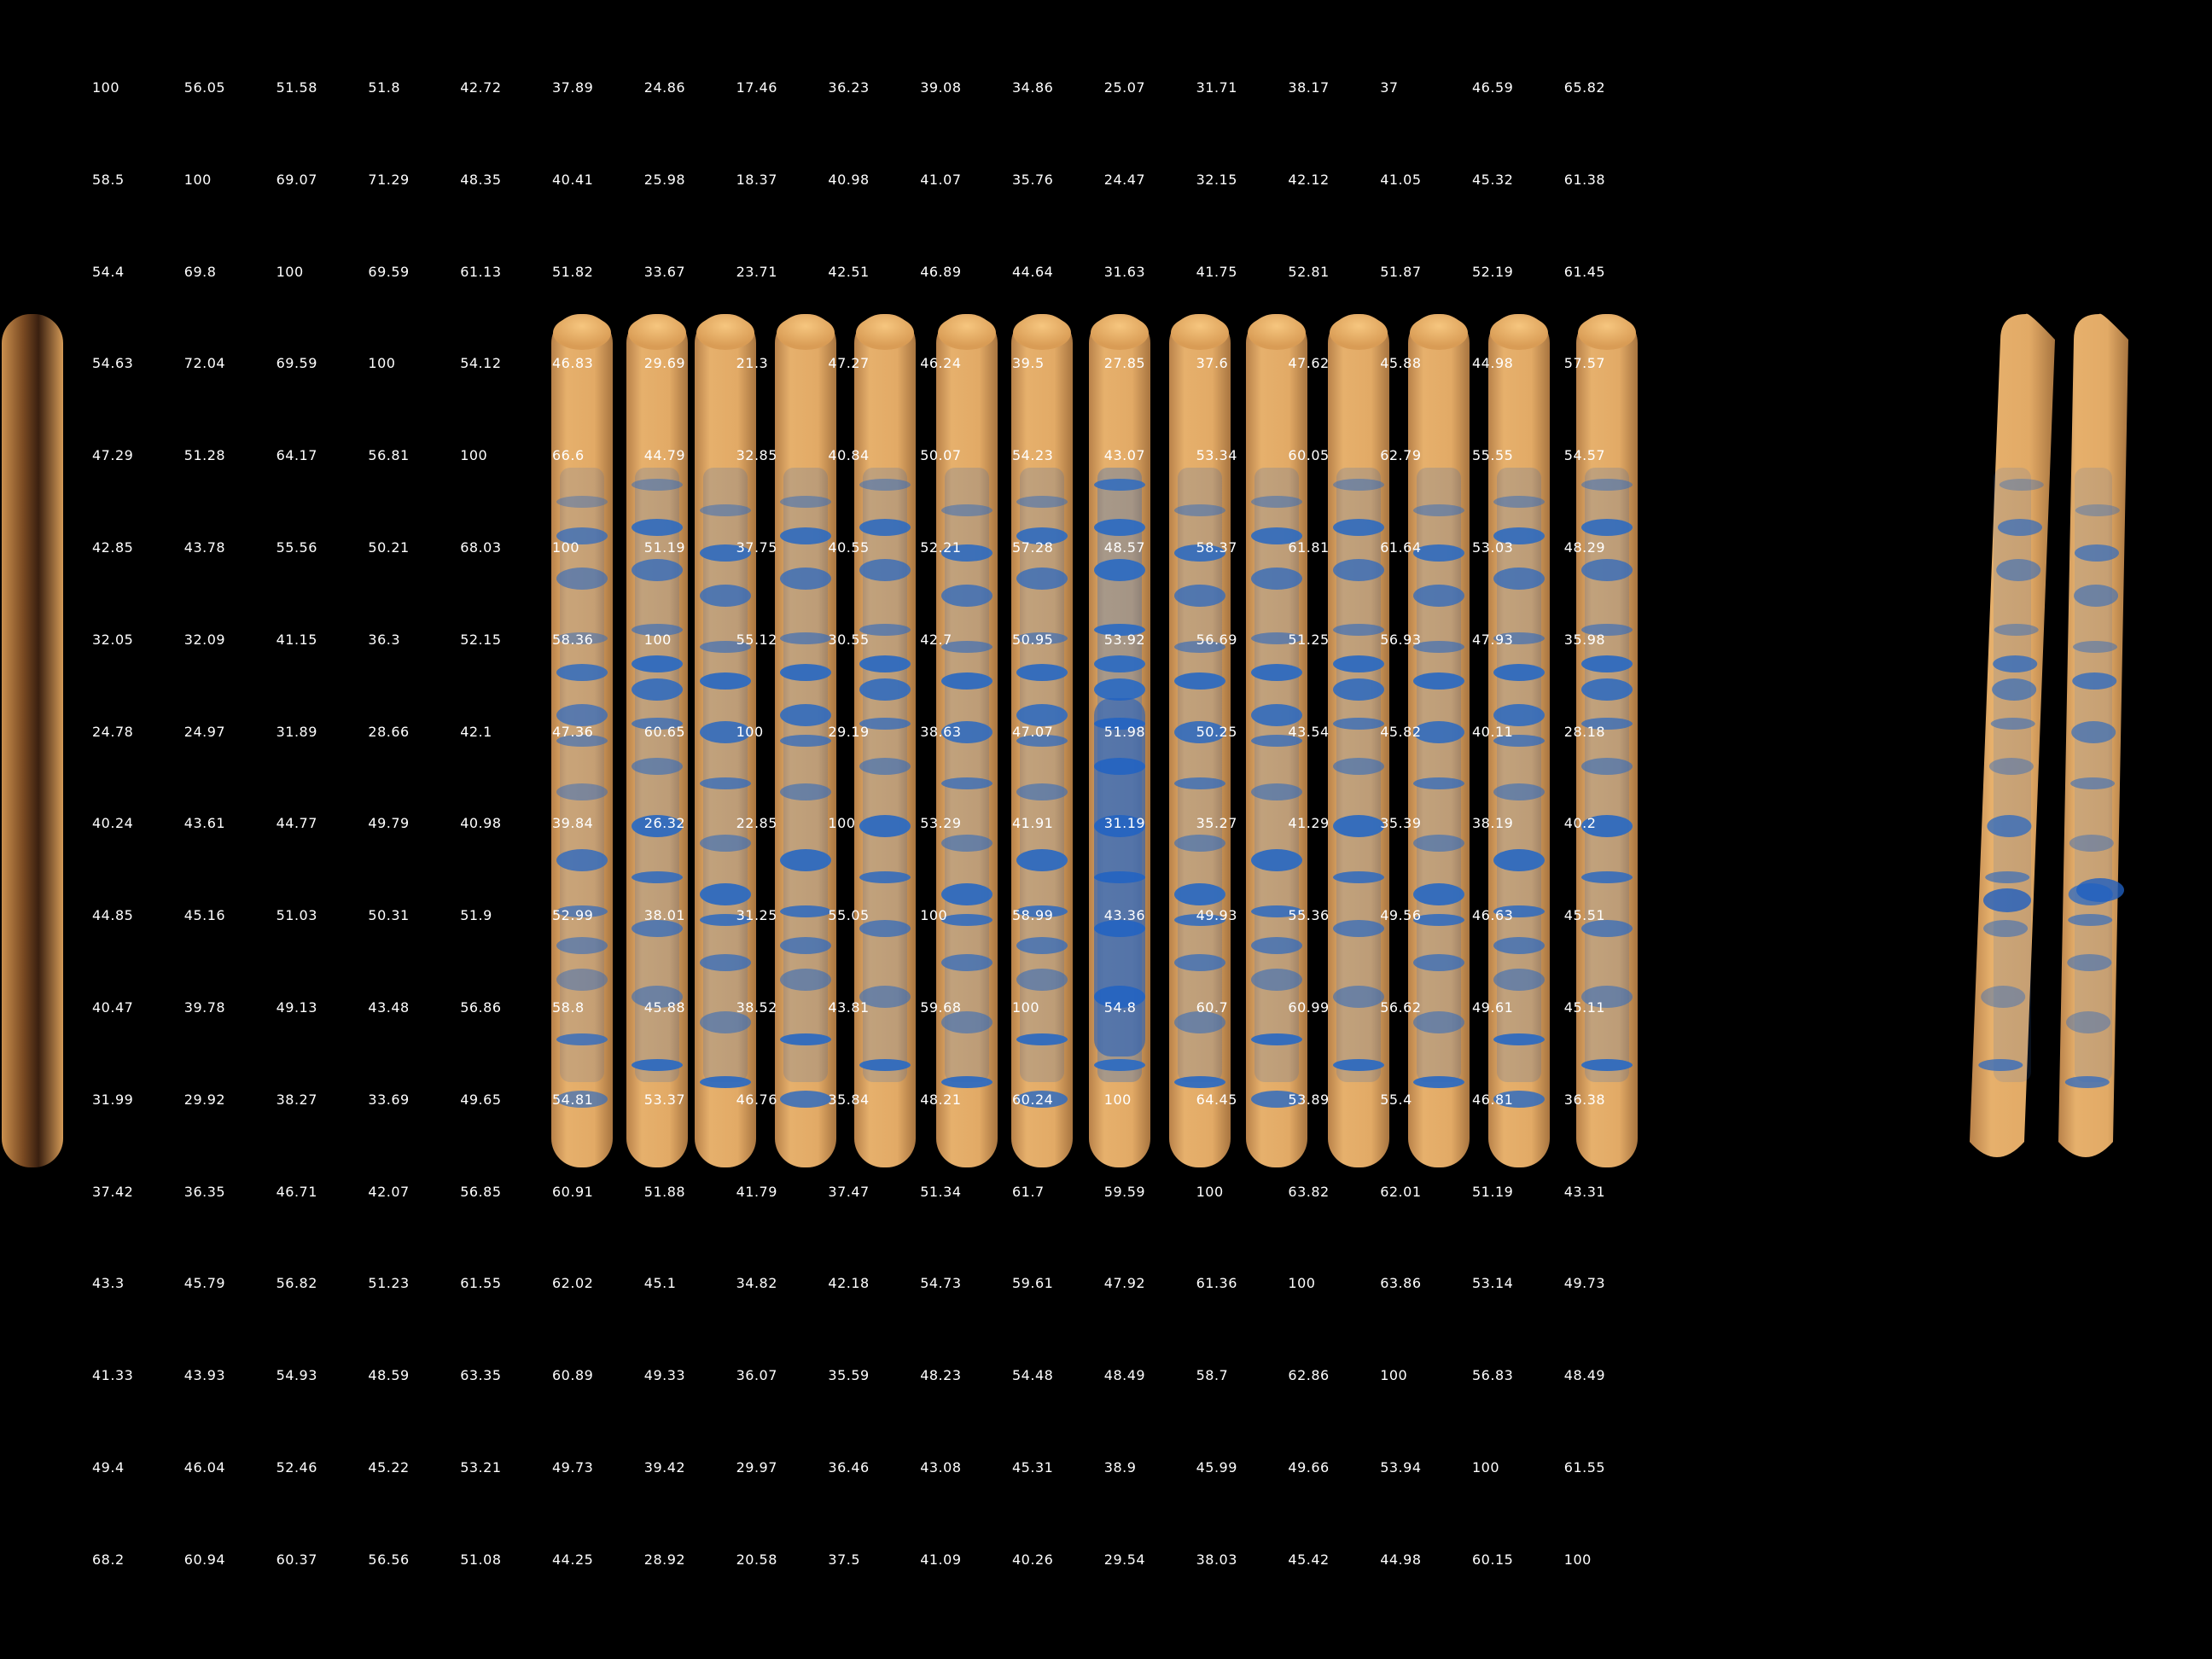 The image size is (2212, 1659). I want to click on matrix-cell: 42.18, so click(849, 1283).